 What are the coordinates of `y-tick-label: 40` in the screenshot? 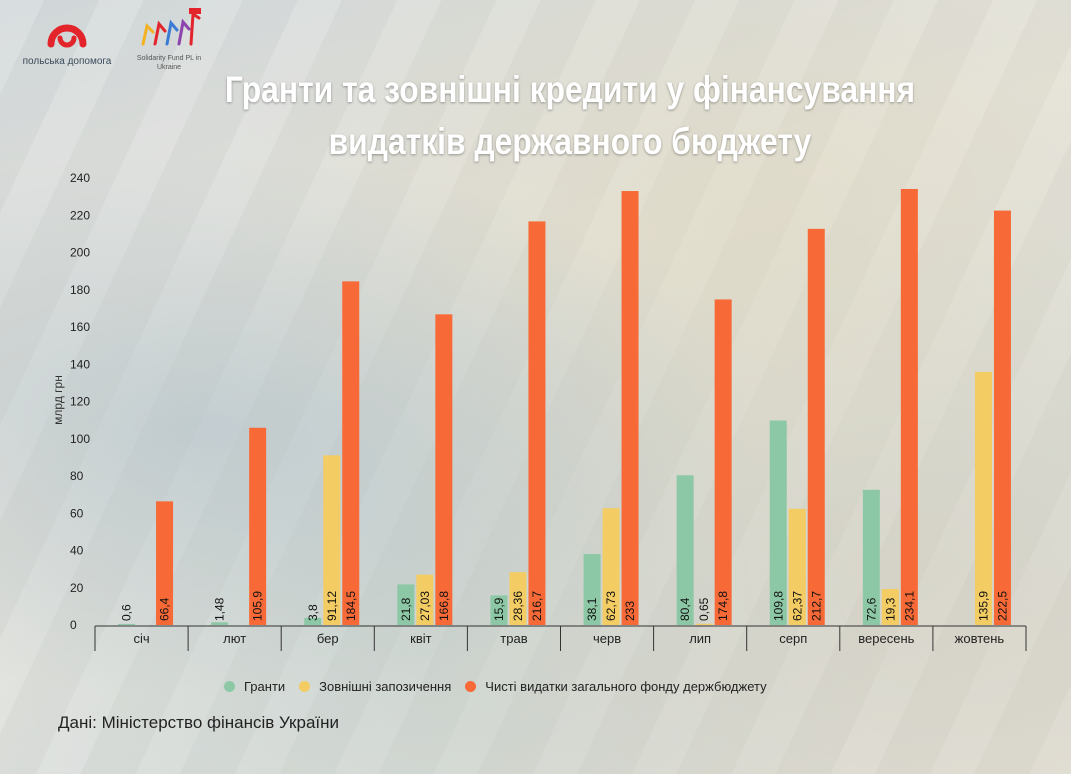 It's located at (77, 551).